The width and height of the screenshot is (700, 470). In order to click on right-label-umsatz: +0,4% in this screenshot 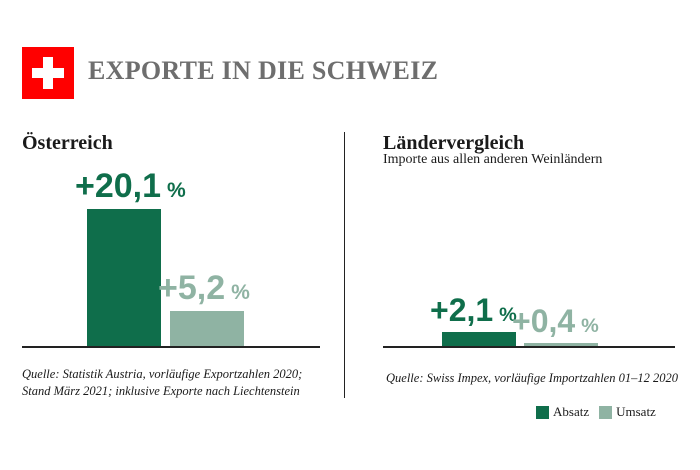, I will do `click(555, 321)`.